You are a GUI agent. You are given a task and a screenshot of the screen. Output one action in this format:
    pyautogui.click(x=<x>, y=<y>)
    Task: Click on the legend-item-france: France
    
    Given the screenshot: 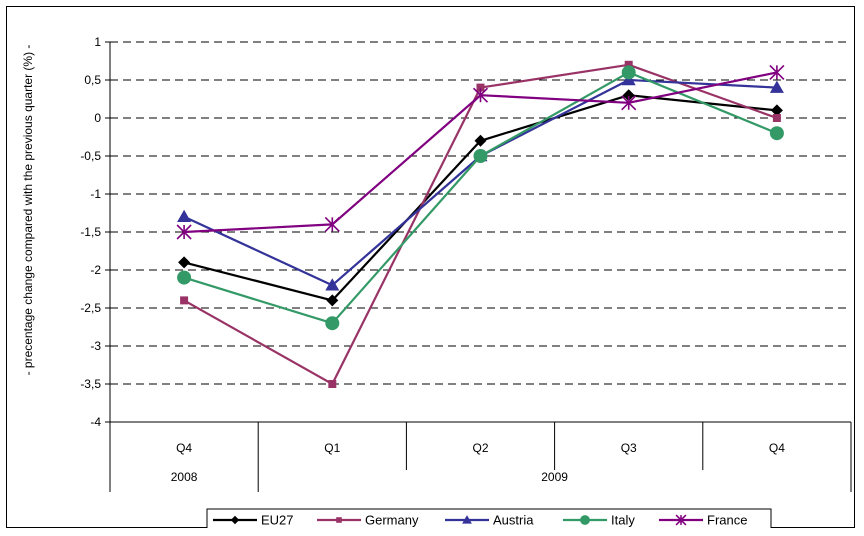 What is the action you would take?
    pyautogui.click(x=703, y=520)
    